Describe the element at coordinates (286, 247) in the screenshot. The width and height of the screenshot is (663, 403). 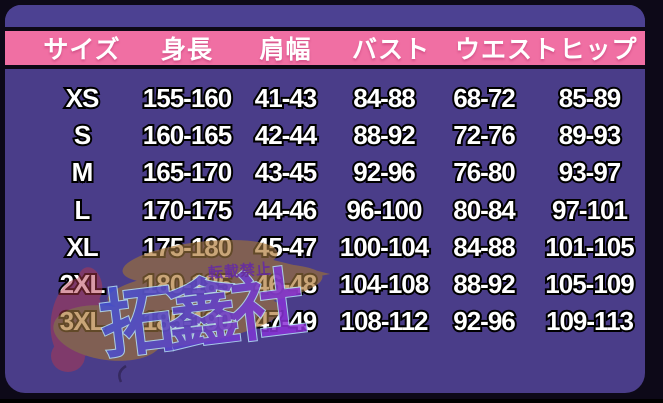
I see `cell-shoulder: 45-47` at that location.